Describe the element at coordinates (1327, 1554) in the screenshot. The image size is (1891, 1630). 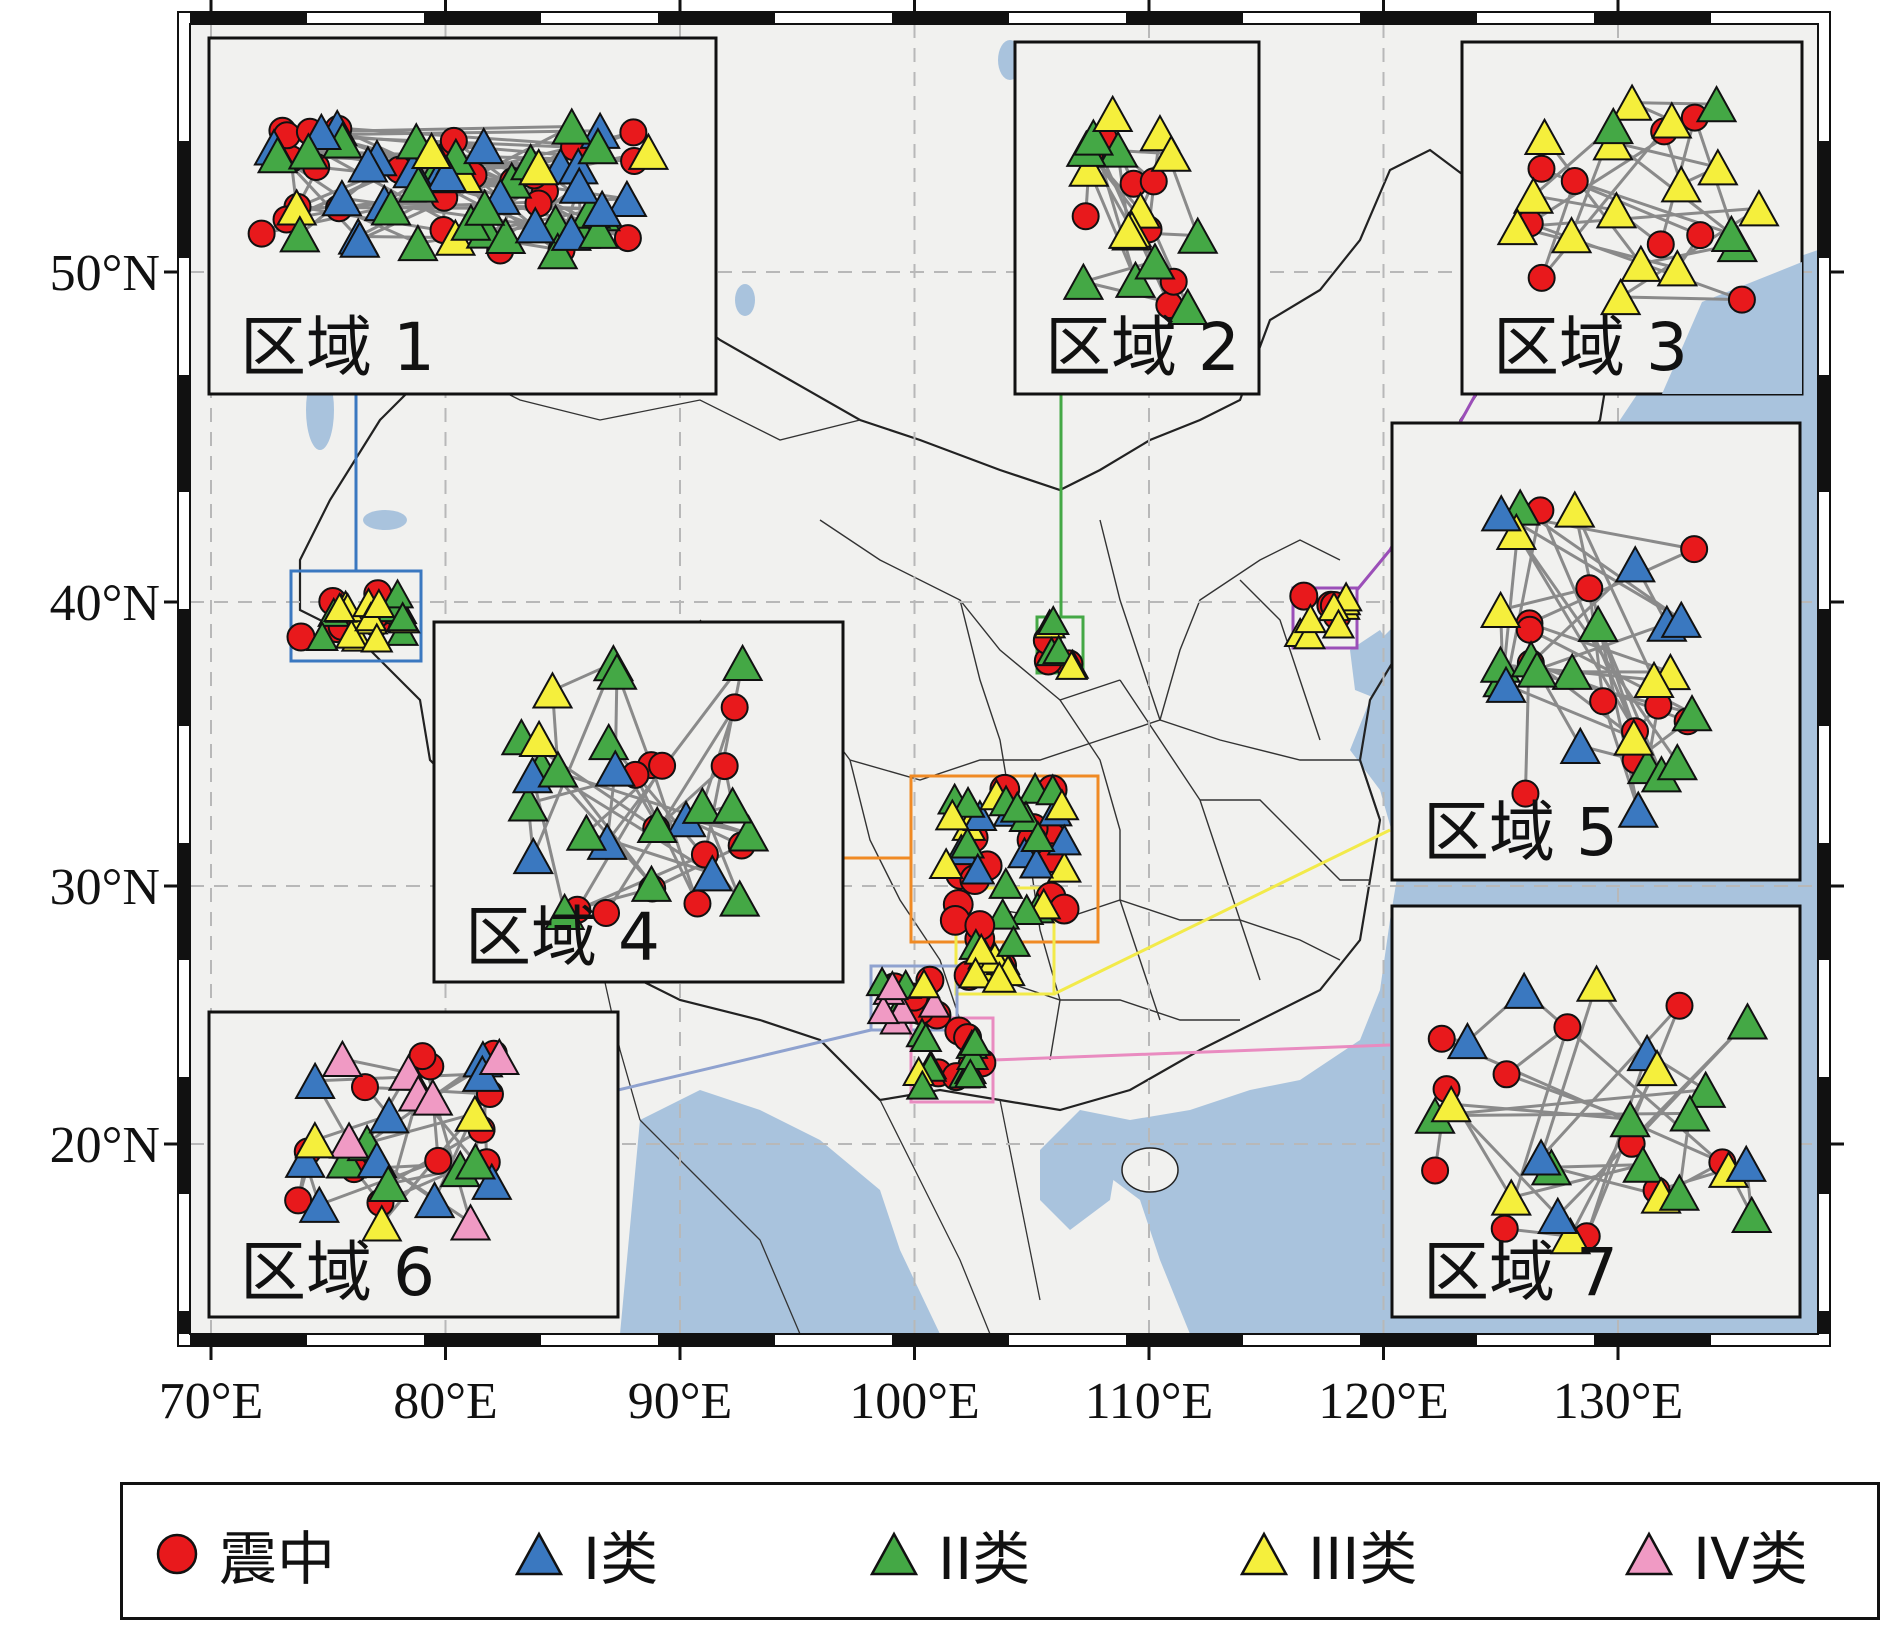
I see `legend-class-iii: III类` at that location.